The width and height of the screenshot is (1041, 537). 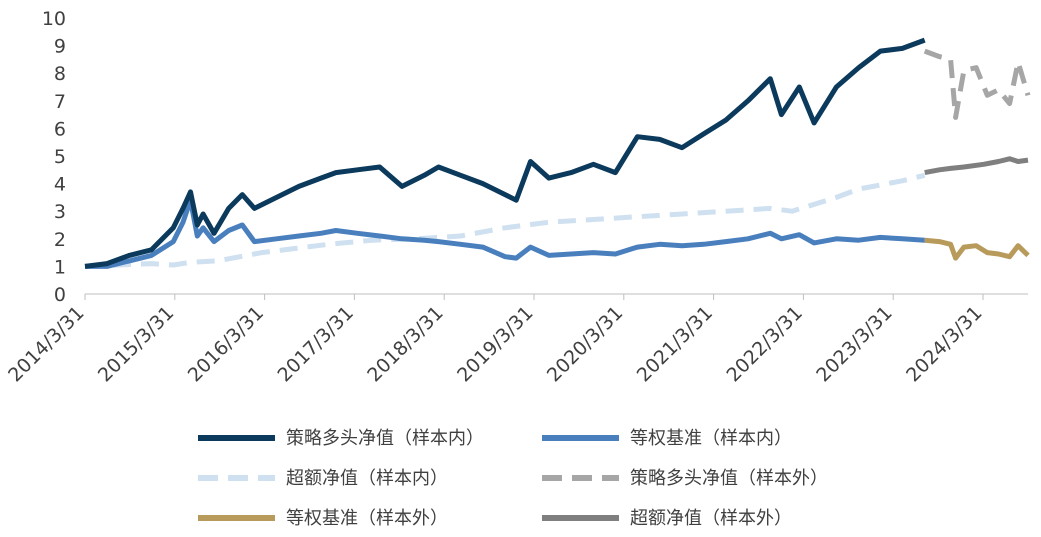 I want to click on legend-label-4: 等权基准（样本外）, so click(x=367, y=518).